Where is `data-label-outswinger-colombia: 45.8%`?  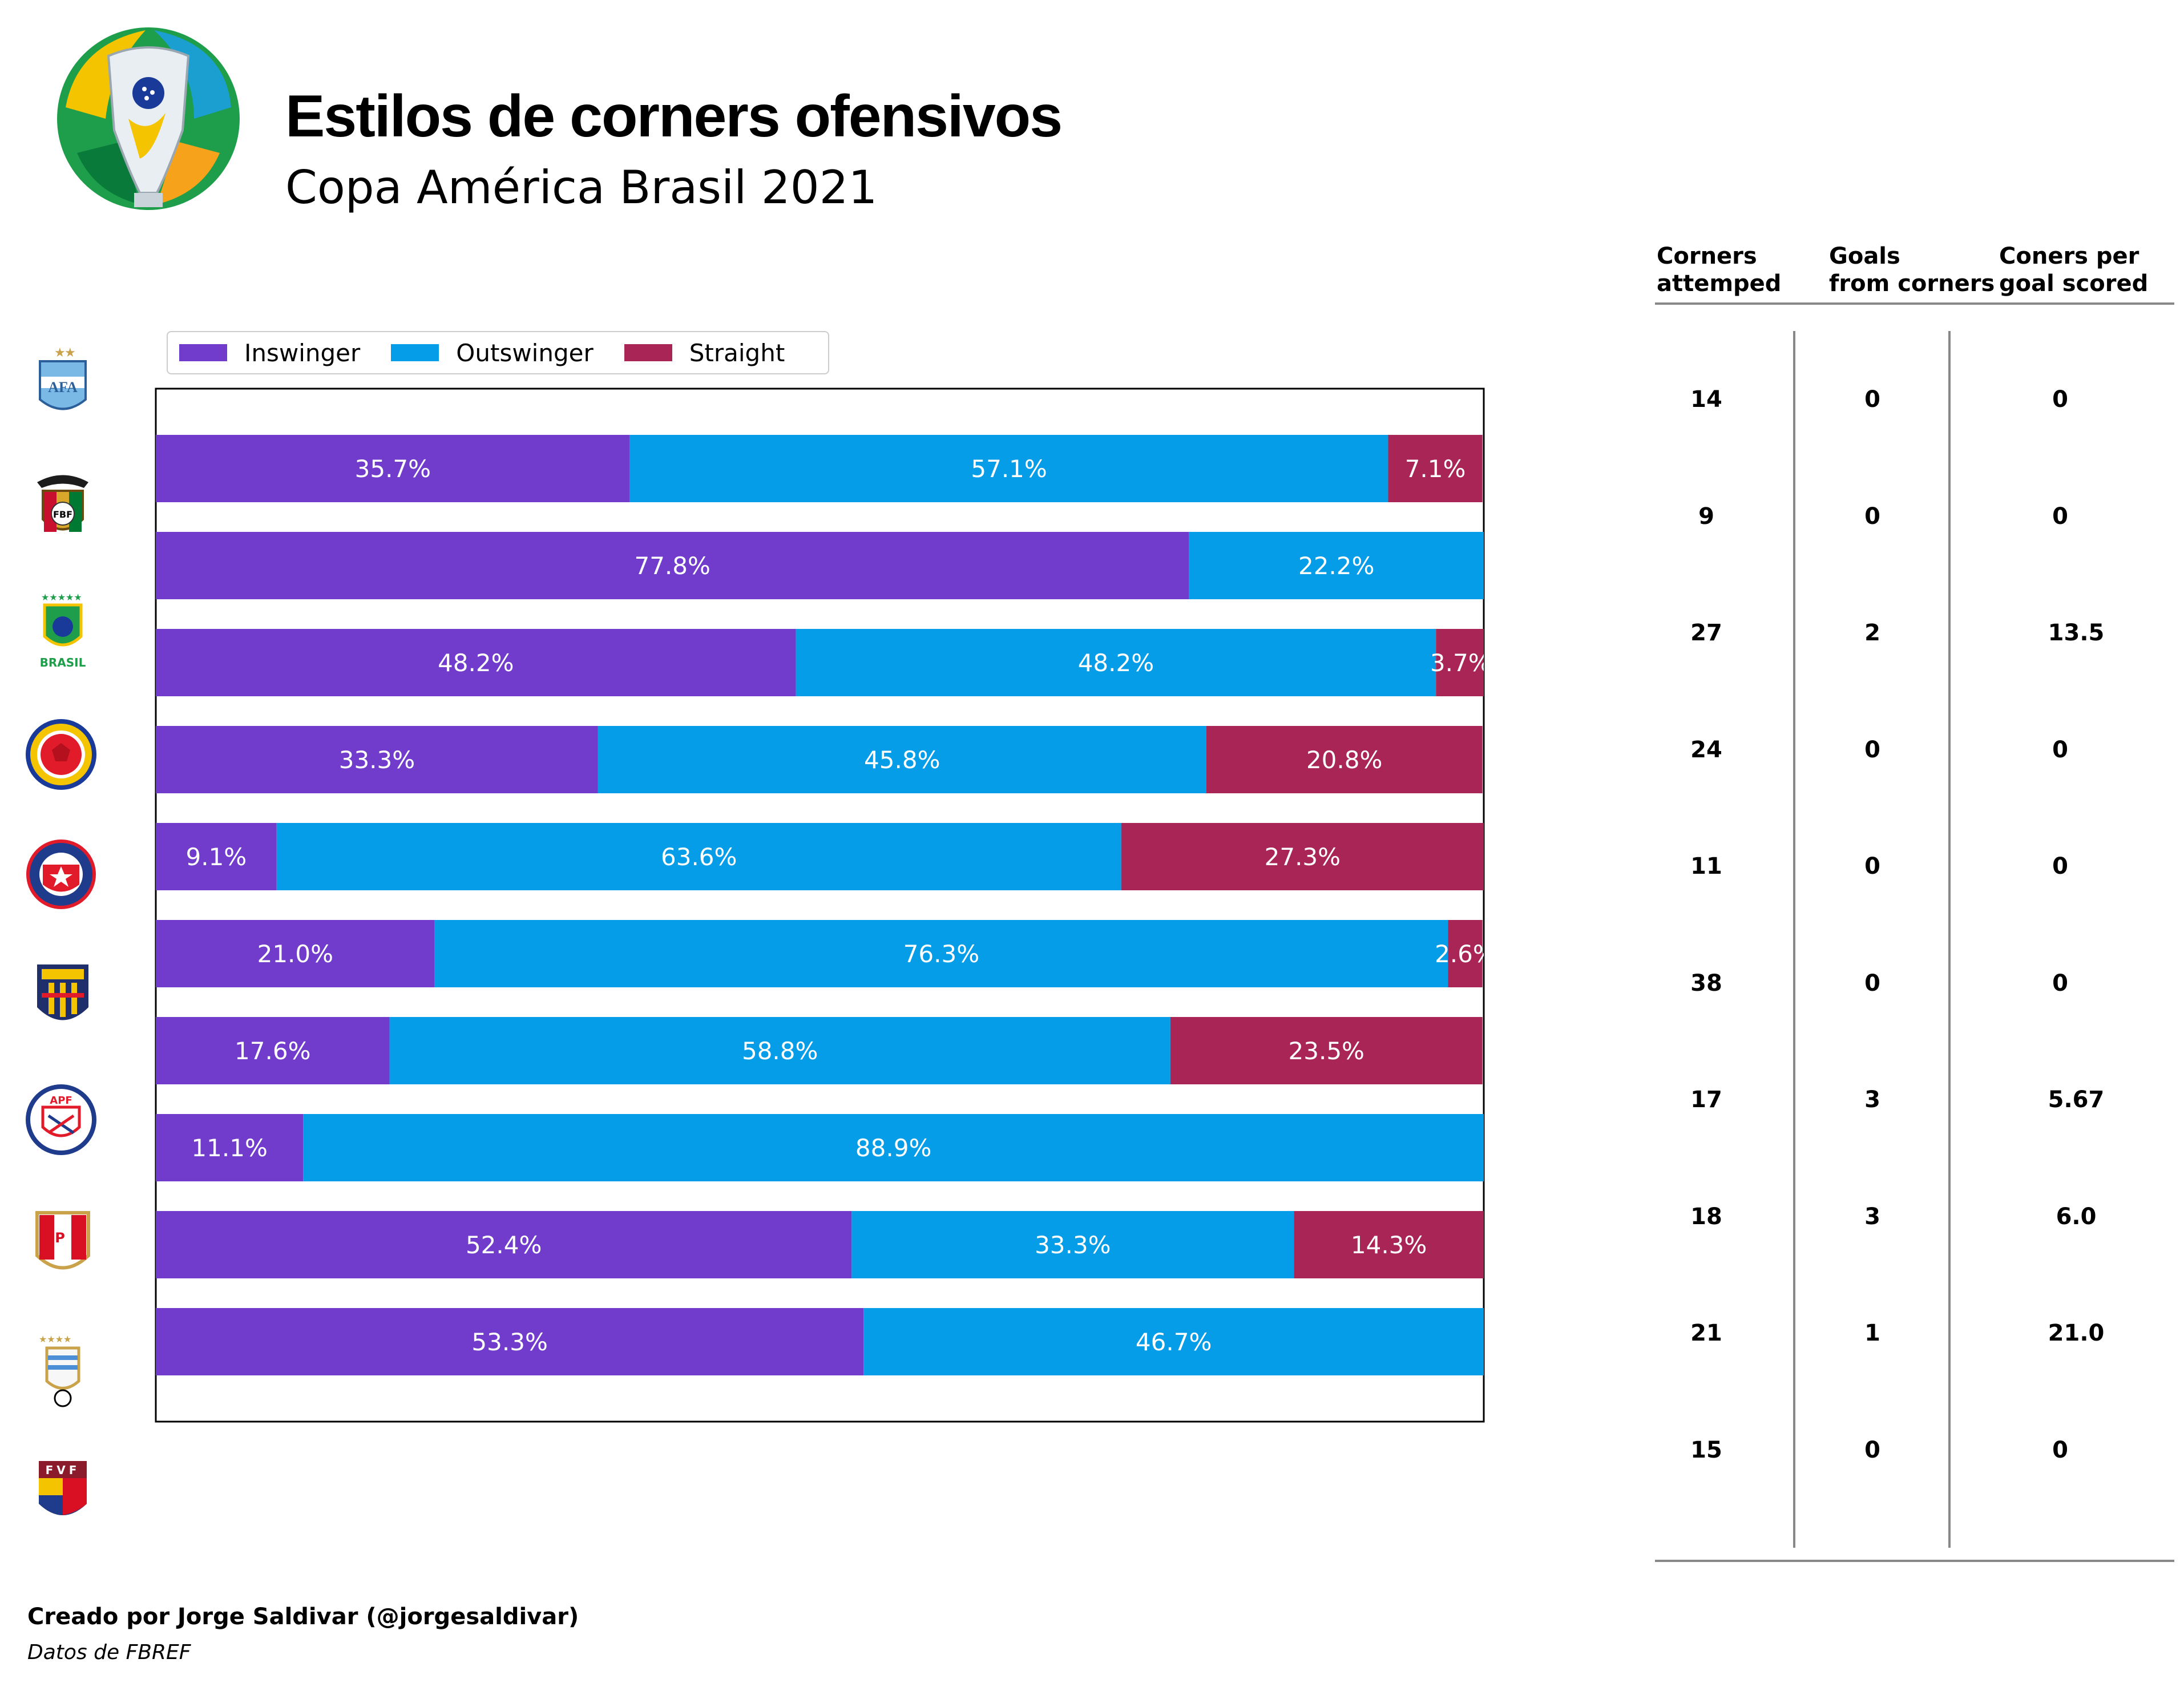
data-label-outswinger-colombia: 45.8% is located at coordinates (902, 760).